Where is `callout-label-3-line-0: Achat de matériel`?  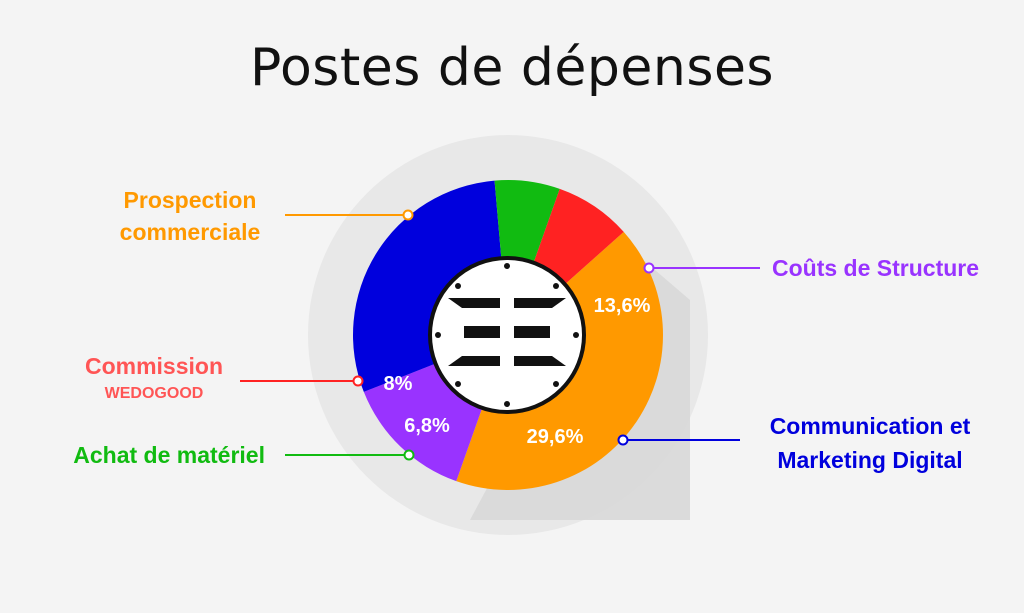
callout-label-3-line-0: Achat de matériel is located at coordinates (169, 455).